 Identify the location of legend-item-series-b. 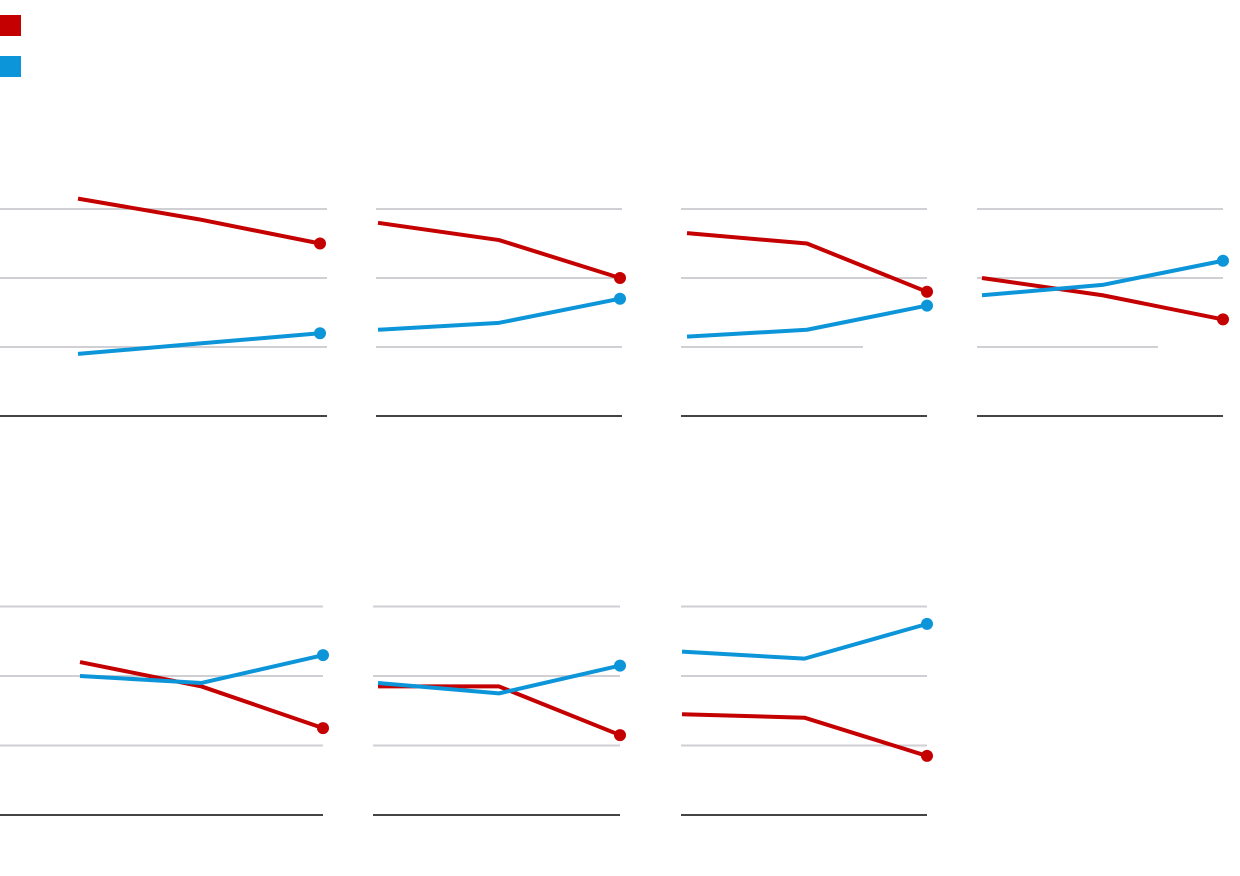
(14, 66).